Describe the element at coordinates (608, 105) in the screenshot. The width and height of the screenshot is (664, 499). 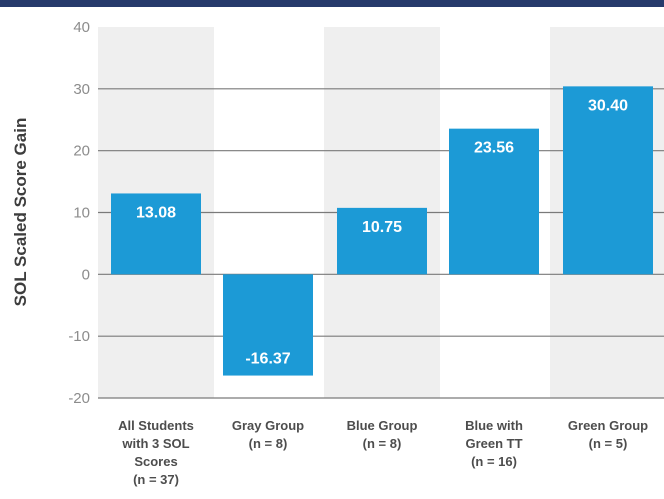
I see `bar-value-label: 30.40` at that location.